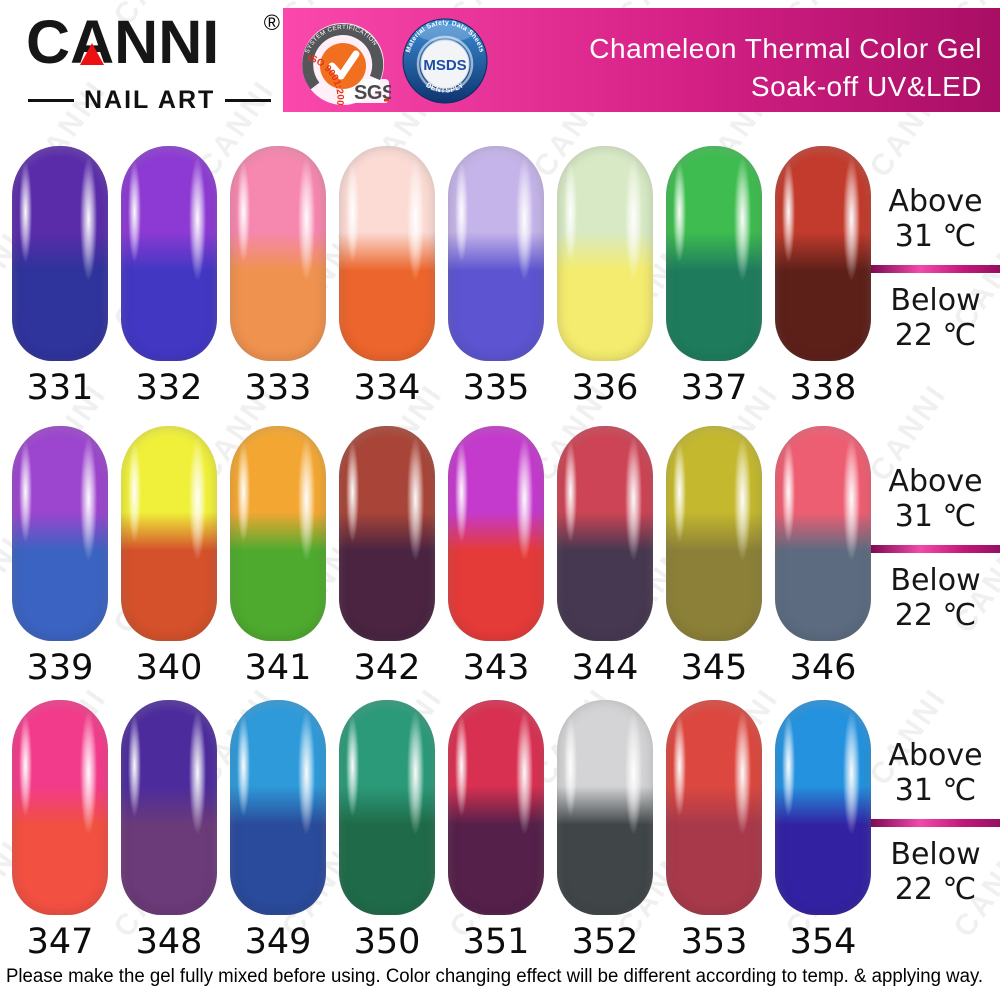  What do you see at coordinates (387, 388) in the screenshot?
I see `swatch-code: 334` at bounding box center [387, 388].